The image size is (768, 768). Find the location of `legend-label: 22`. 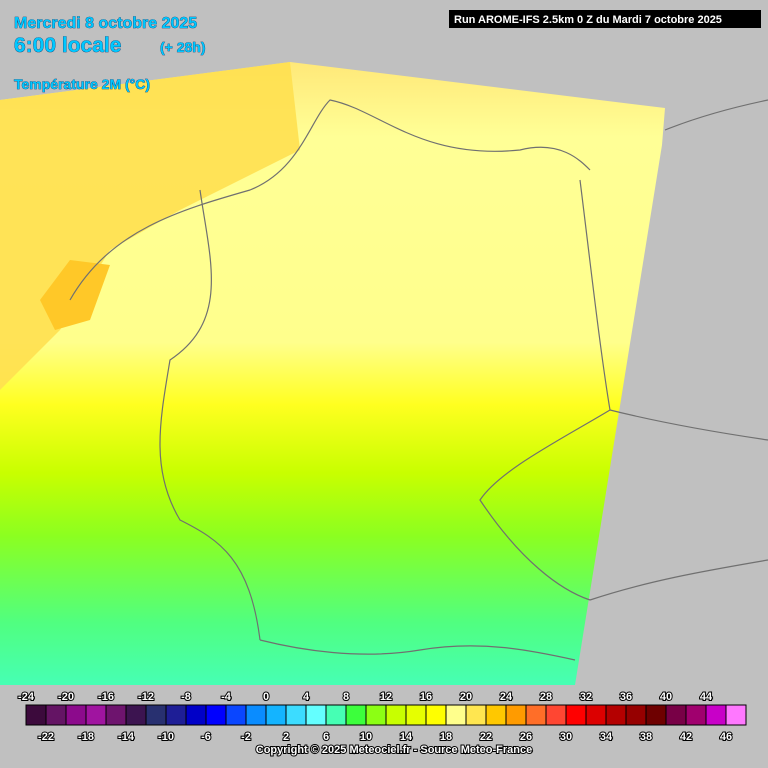

legend-label: 22 is located at coordinates (486, 737).